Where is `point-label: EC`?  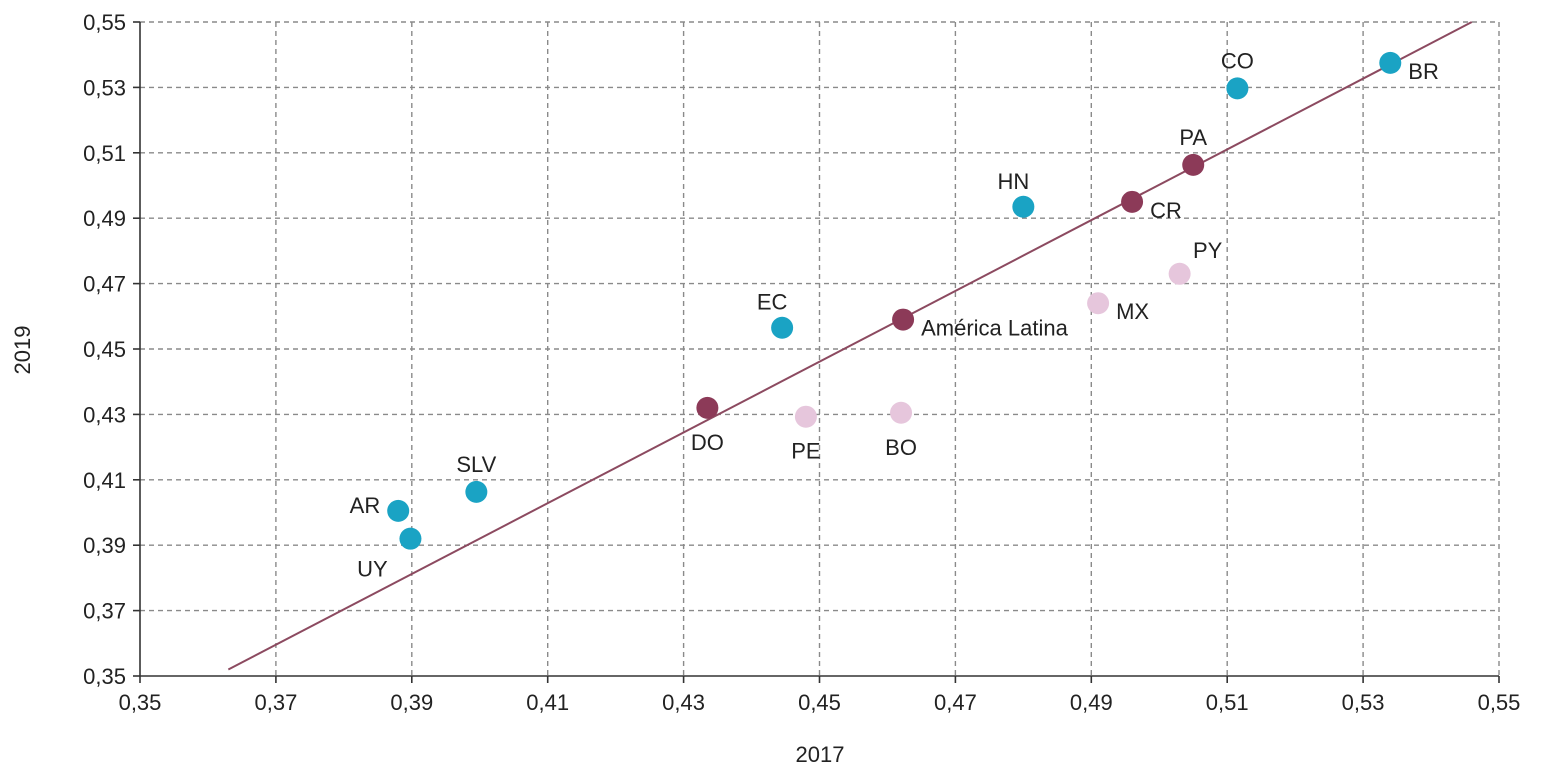
point-label: EC is located at coordinates (772, 302).